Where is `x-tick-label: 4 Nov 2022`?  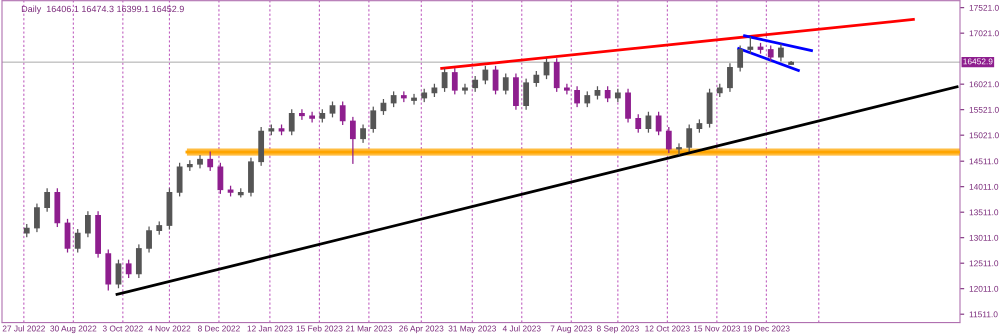 x-tick-label: 4 Nov 2022 is located at coordinates (169, 329).